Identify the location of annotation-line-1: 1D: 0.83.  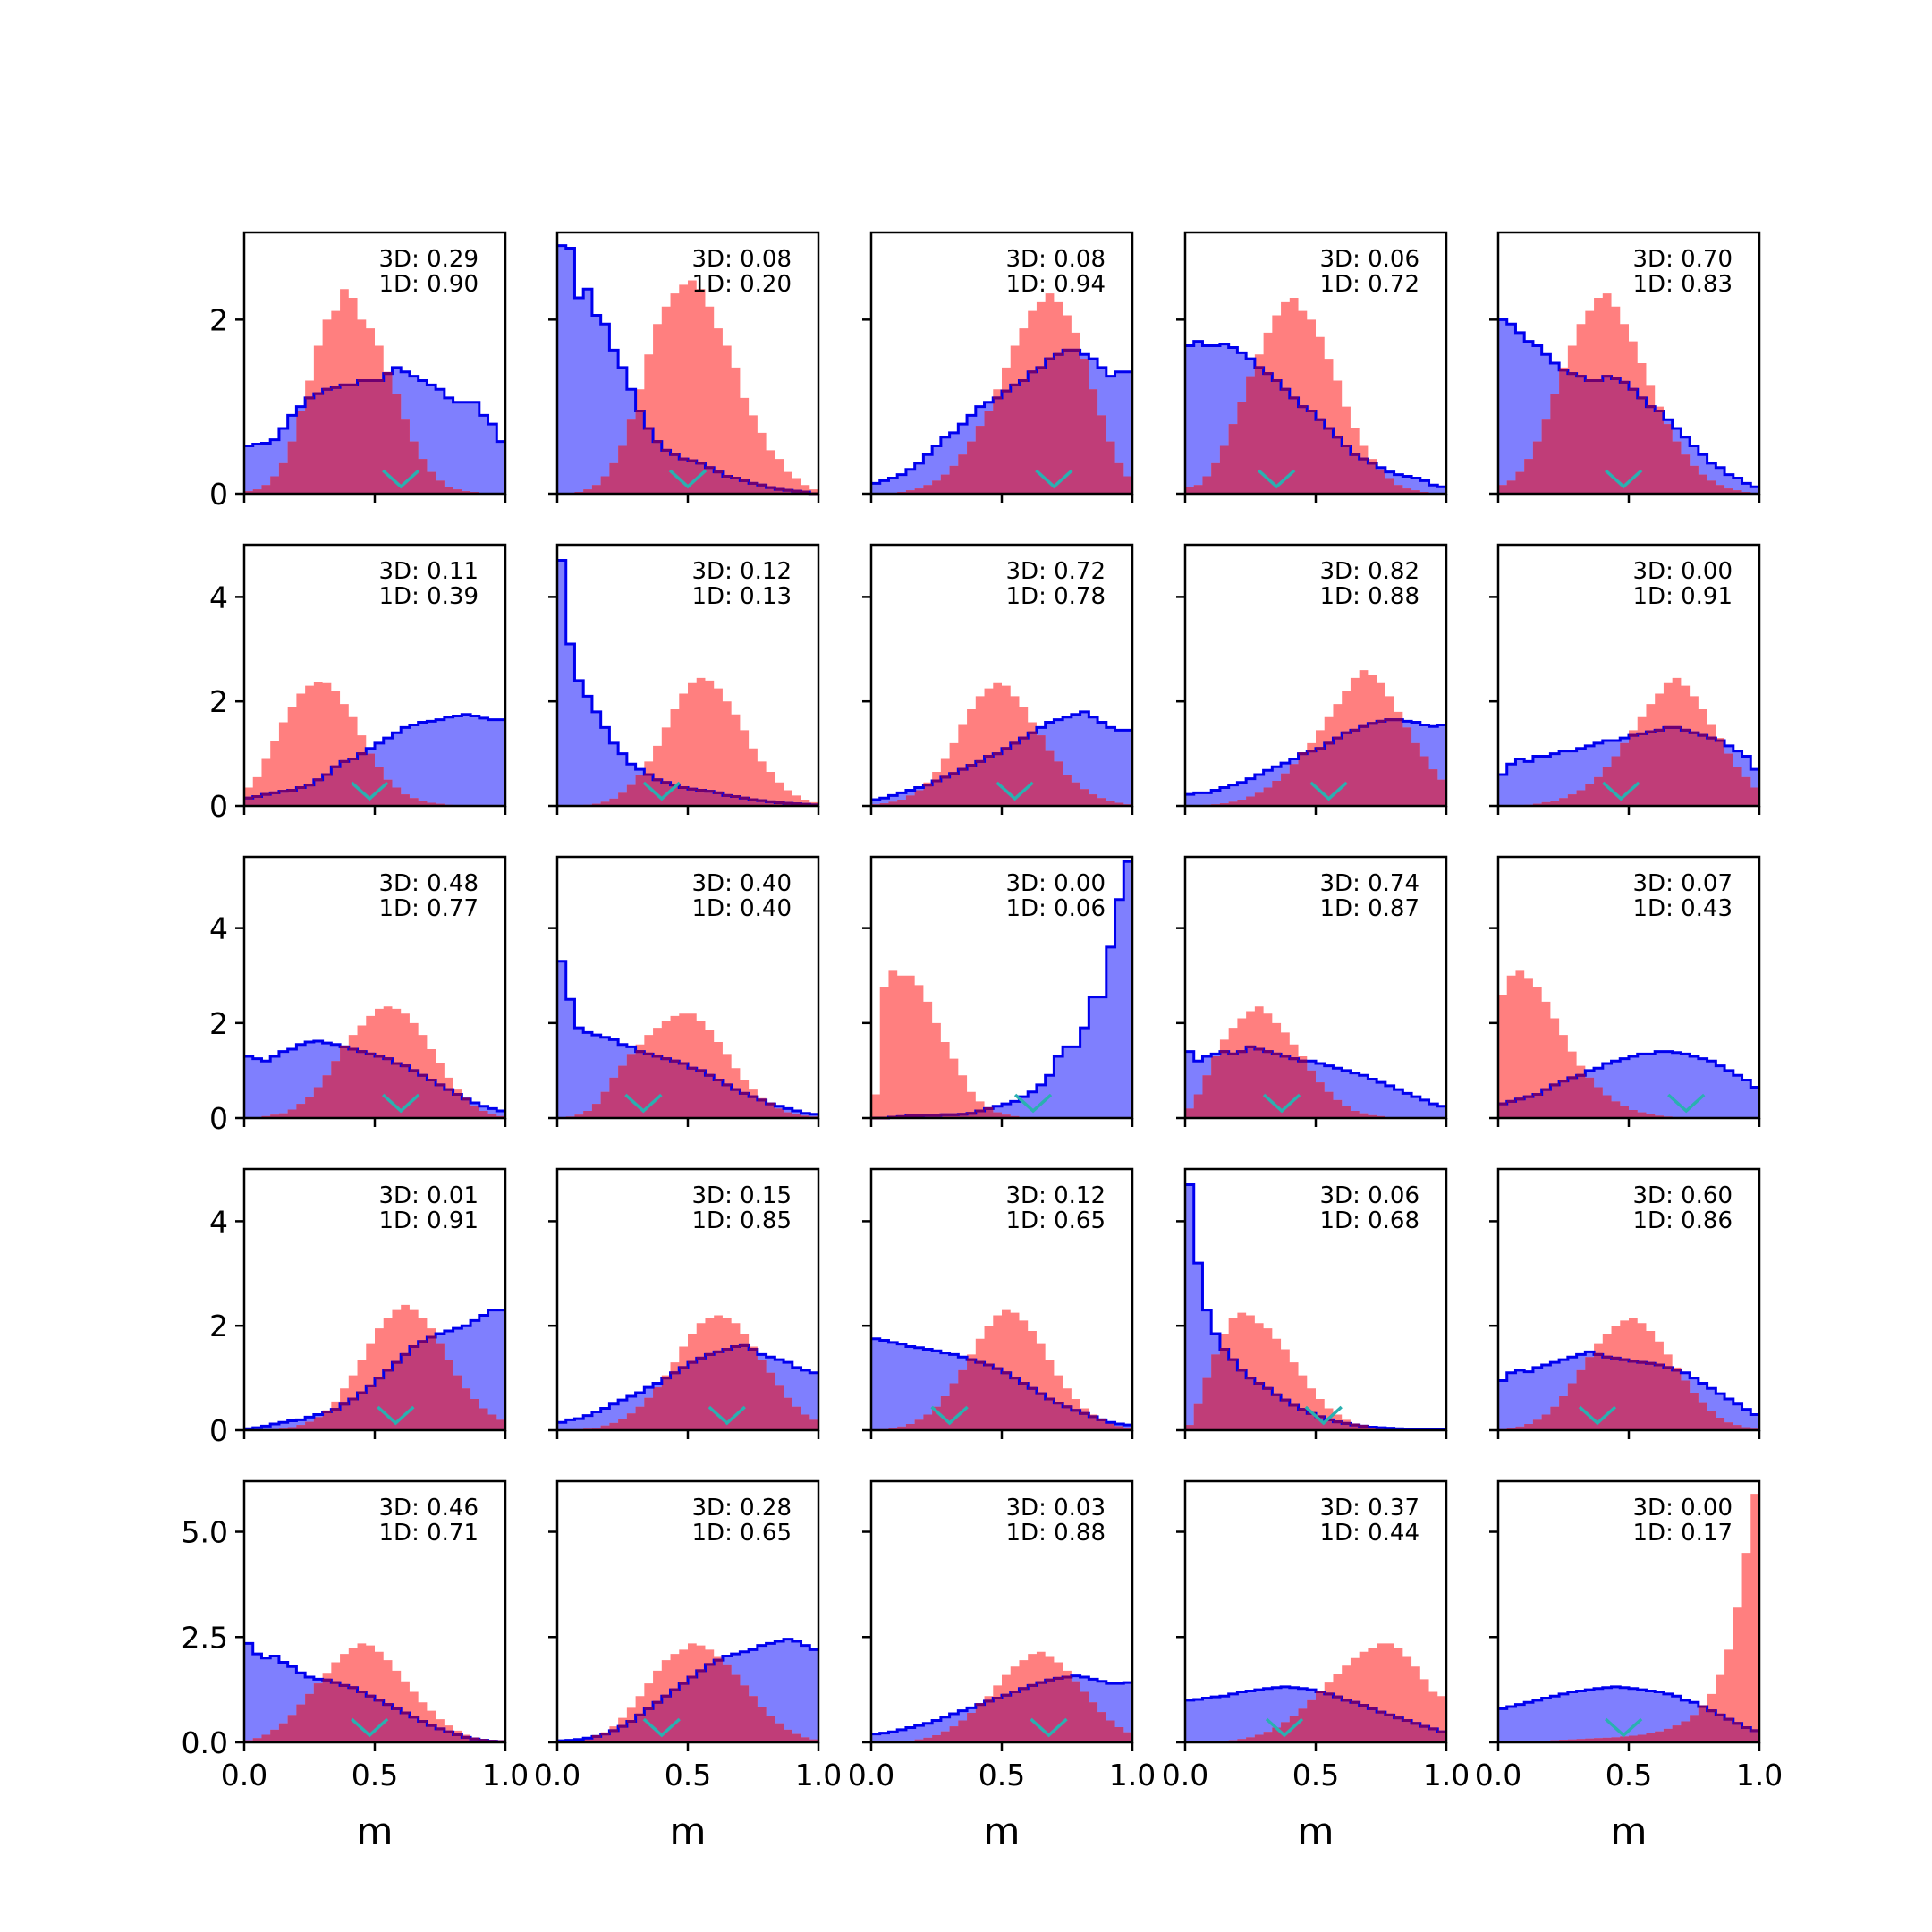
(1683, 284).